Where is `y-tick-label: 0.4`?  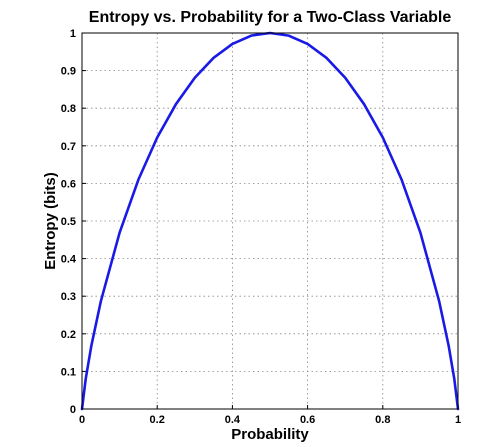 y-tick-label: 0.4 is located at coordinates (69, 260).